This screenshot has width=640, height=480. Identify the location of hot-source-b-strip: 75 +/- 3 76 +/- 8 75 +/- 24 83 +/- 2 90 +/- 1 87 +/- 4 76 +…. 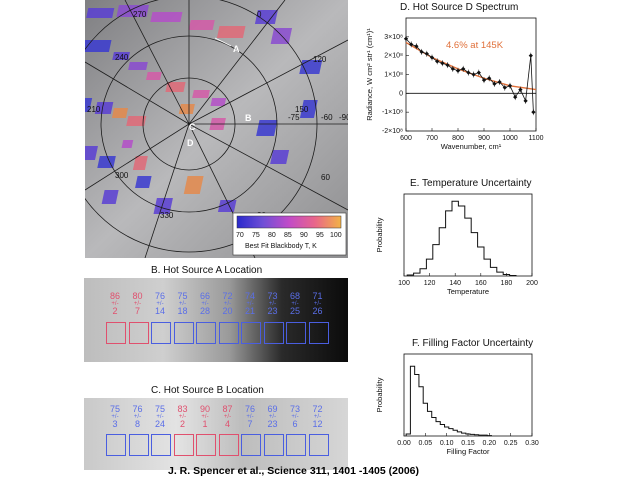
(216, 434).